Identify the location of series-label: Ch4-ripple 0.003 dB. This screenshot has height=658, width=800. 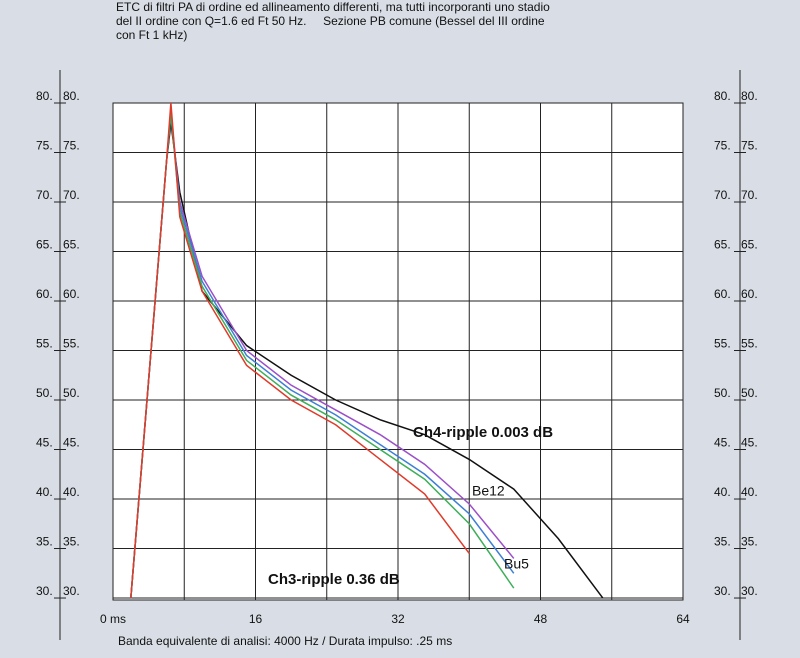
(483, 432).